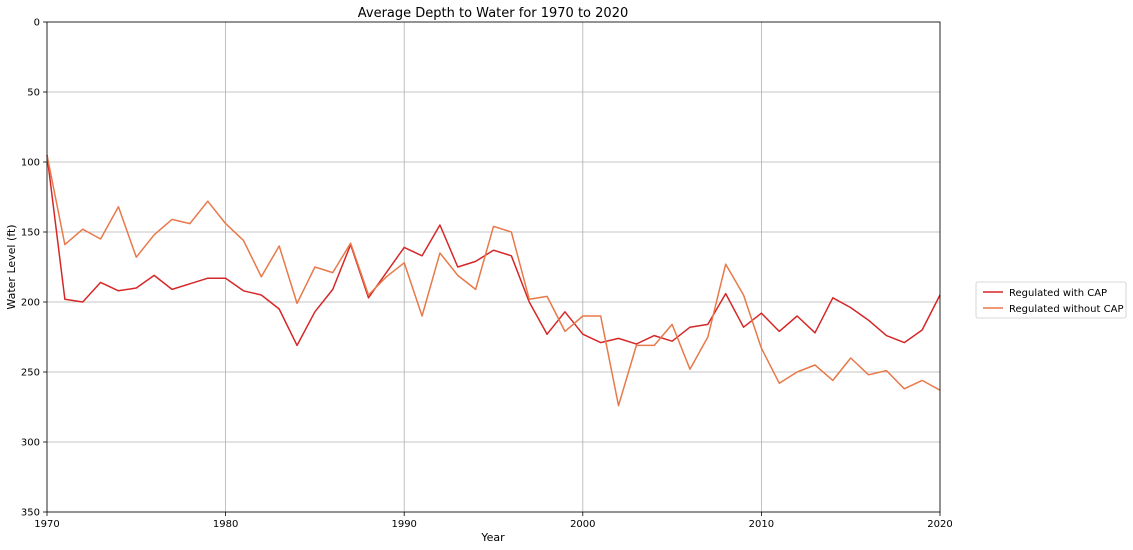 The height and width of the screenshot is (550, 1133). I want to click on x-axis-label: Year, so click(492, 537).